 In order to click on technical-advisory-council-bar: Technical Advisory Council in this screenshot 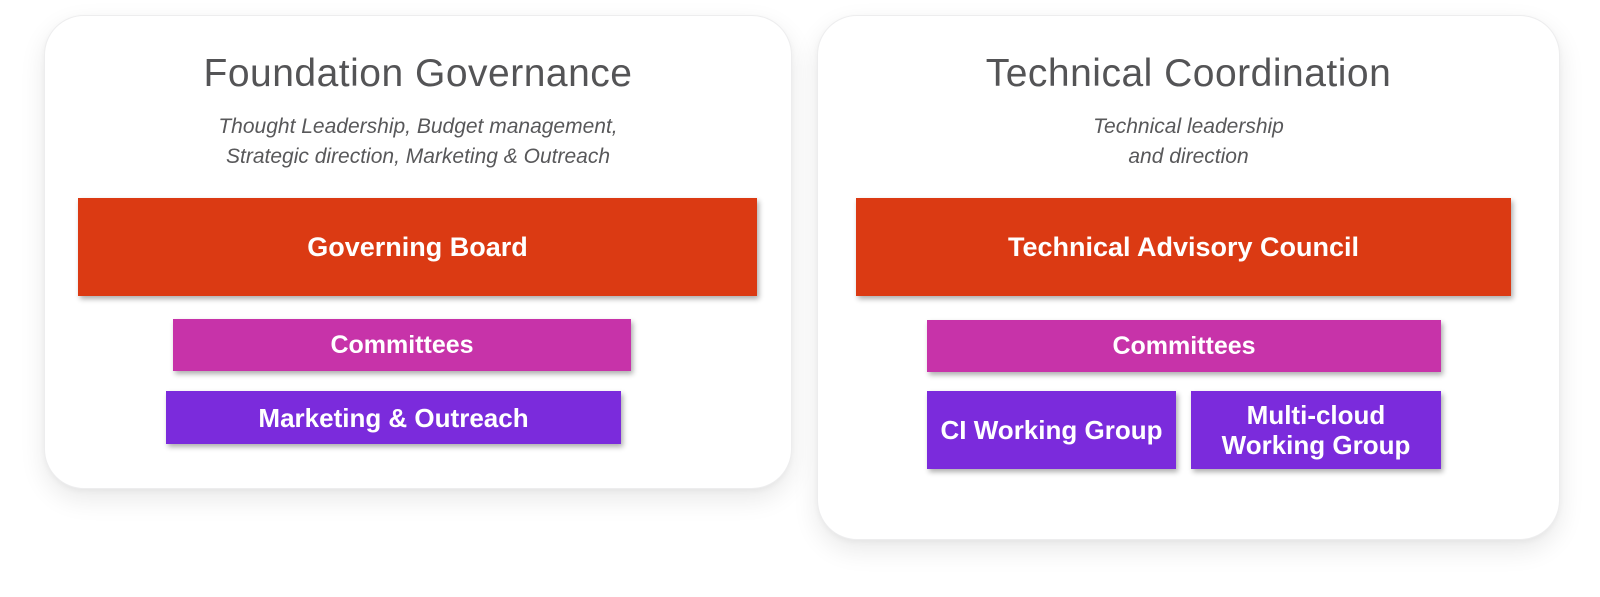, I will do `click(1183, 247)`.